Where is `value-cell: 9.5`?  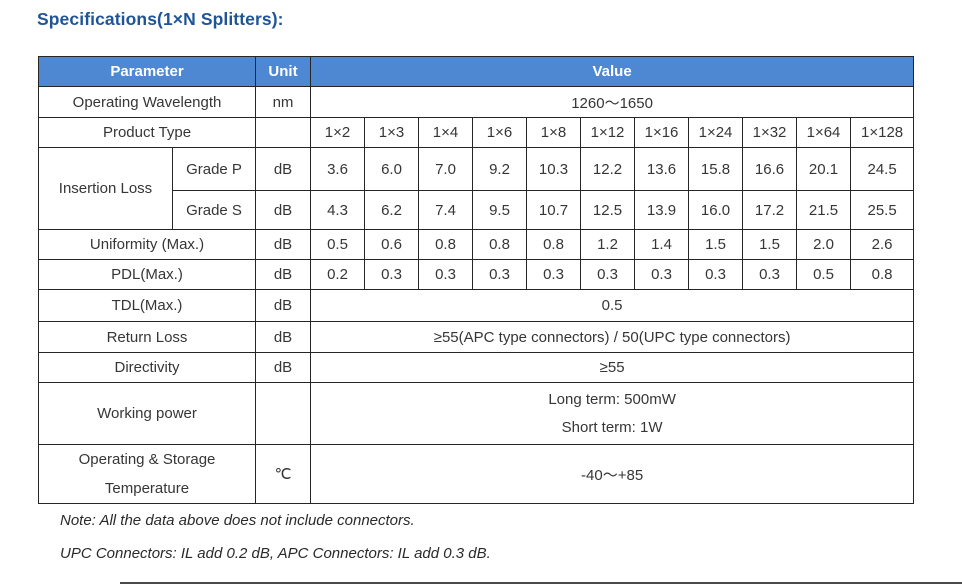
value-cell: 9.5 is located at coordinates (500, 210).